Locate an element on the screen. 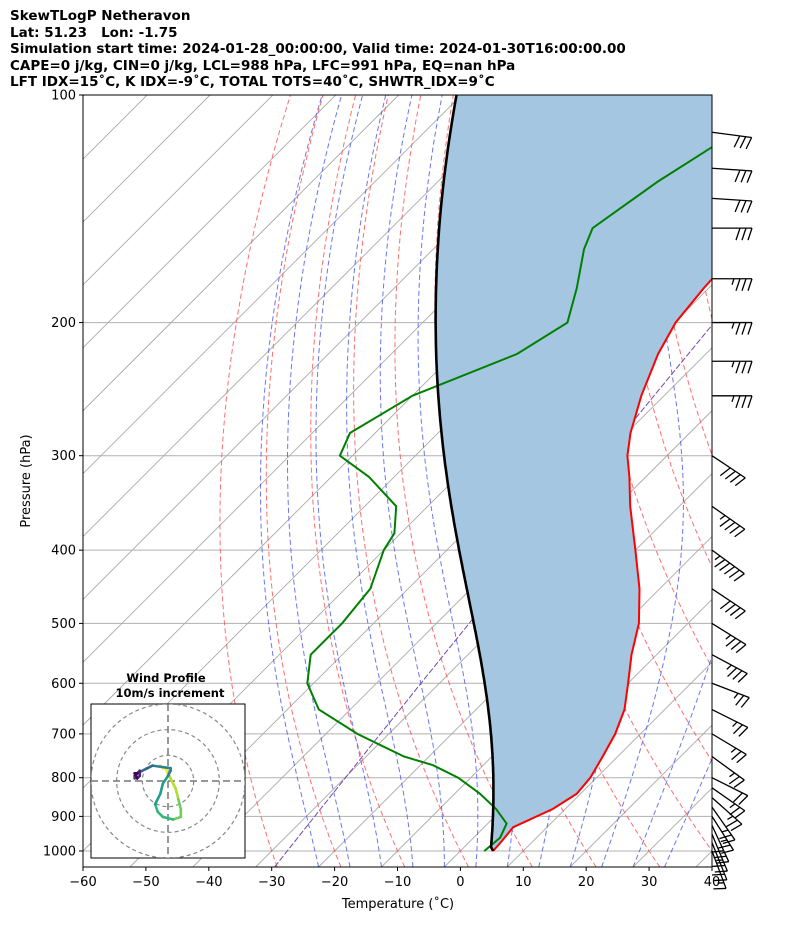 This screenshot has width=794, height=937. title-line-station: SkewTLogP Netheravon is located at coordinates (100, 16).